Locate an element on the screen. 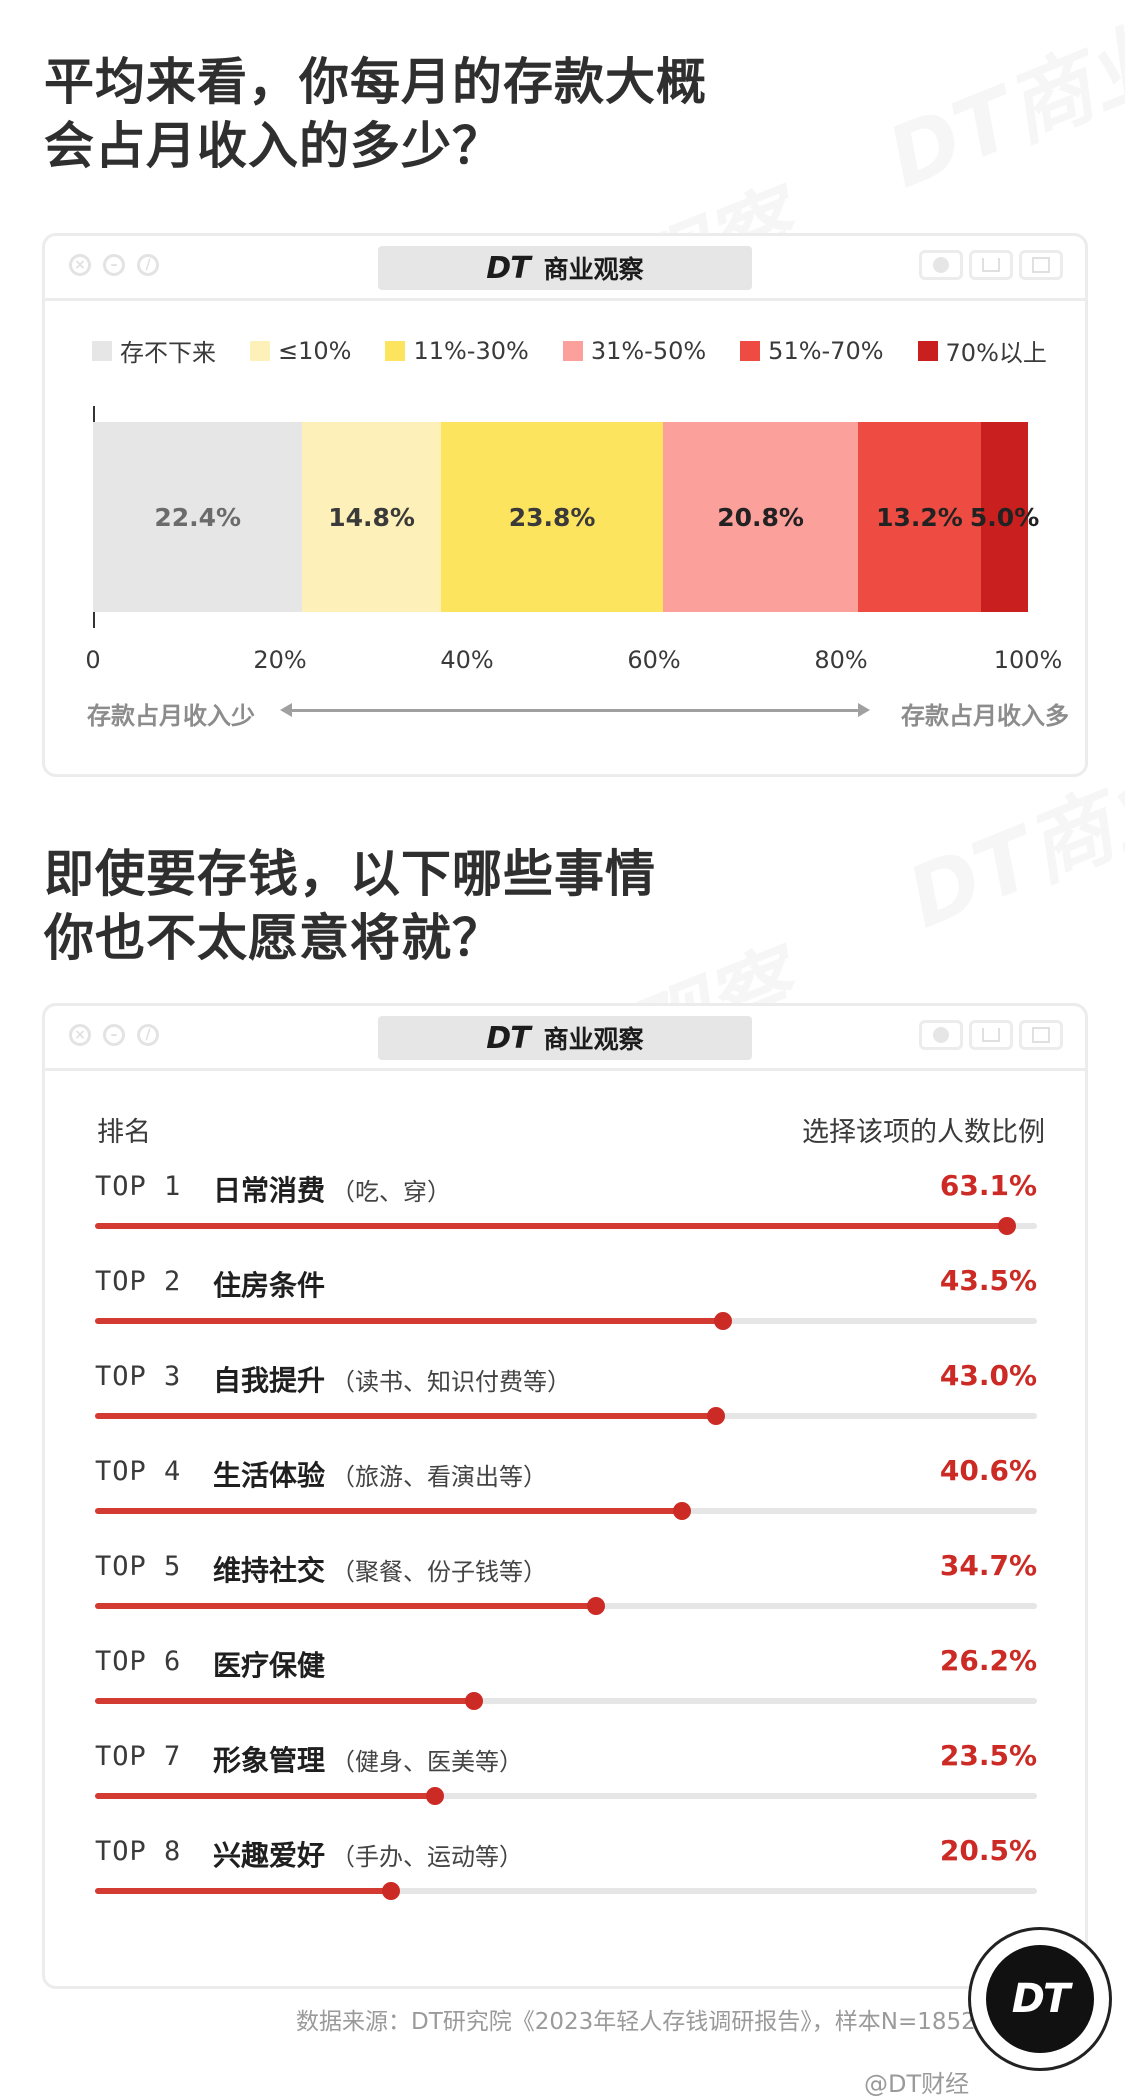 The height and width of the screenshot is (2099, 1125). bar-segment: 13.2% is located at coordinates (919, 517).